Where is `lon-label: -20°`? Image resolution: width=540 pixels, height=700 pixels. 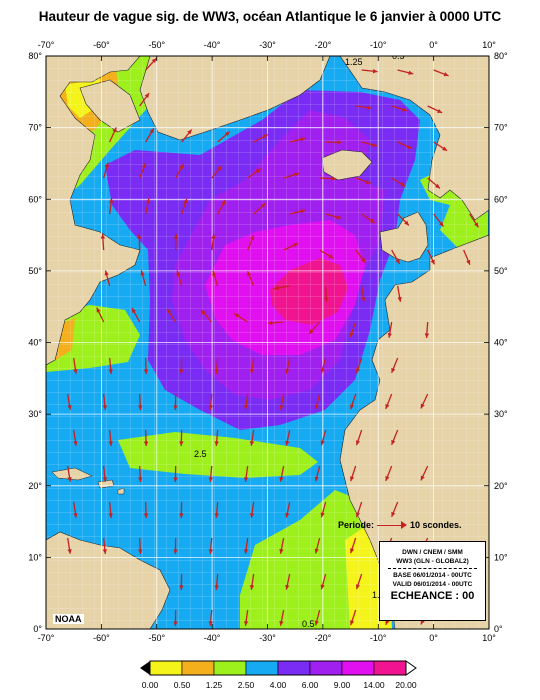
lon-label: -20° is located at coordinates (323, 45).